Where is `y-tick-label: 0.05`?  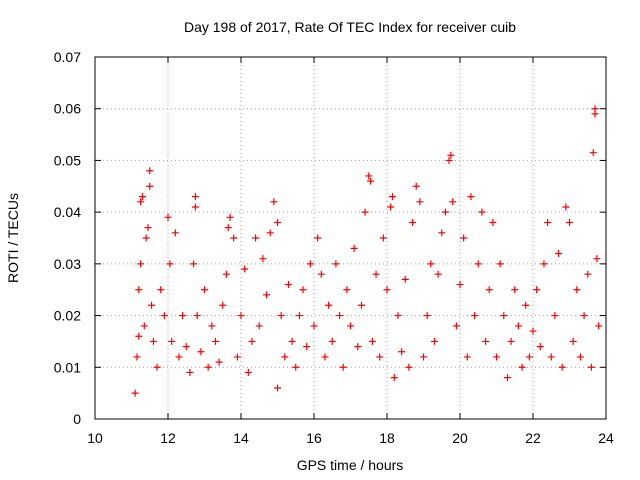
y-tick-label: 0.05 is located at coordinates (67, 160).